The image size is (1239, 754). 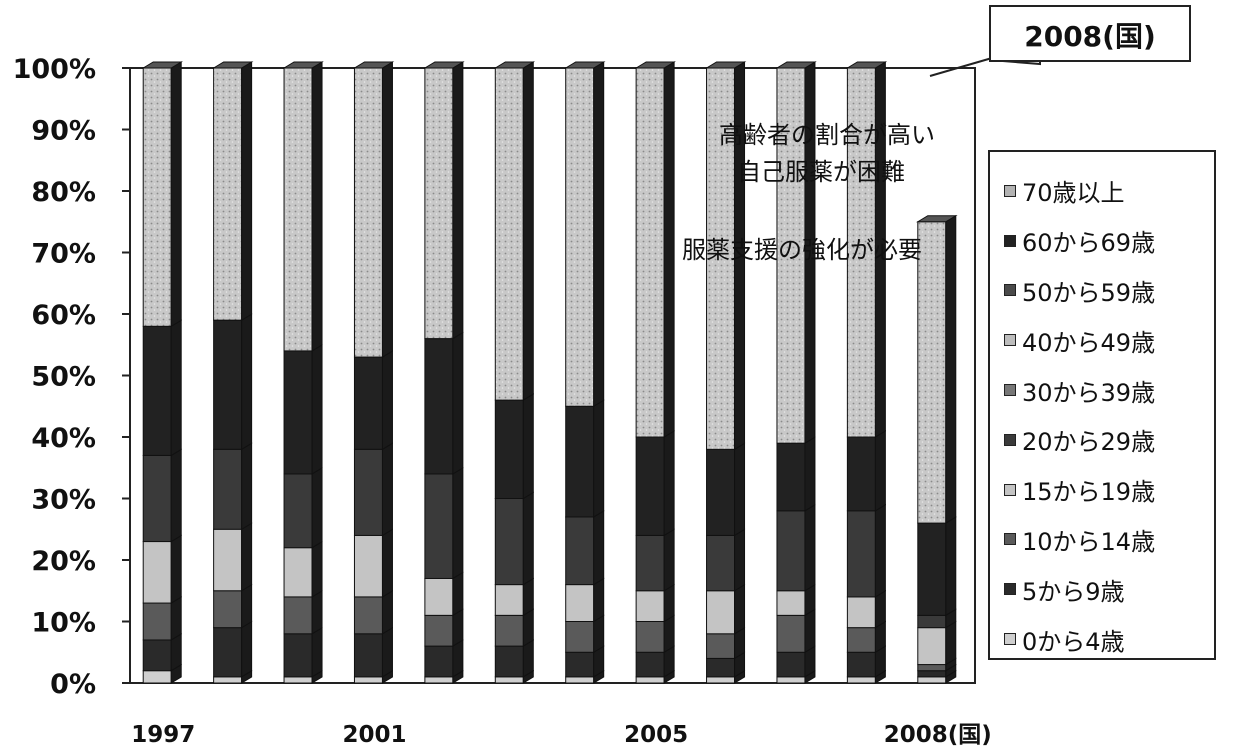 What do you see at coordinates (1073, 591) in the screenshot?
I see `legend-label: 5から9歳` at bounding box center [1073, 591].